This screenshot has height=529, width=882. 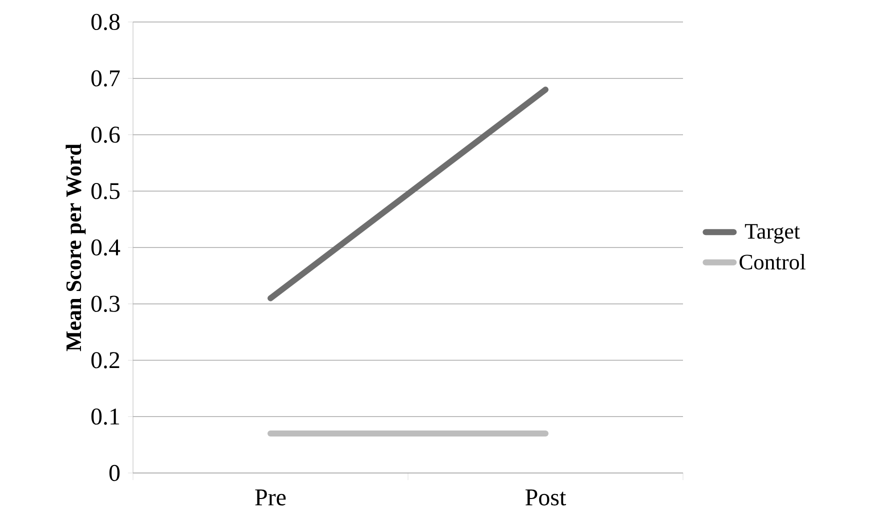 I want to click on y-tick-label: 0.3, so click(x=105, y=304).